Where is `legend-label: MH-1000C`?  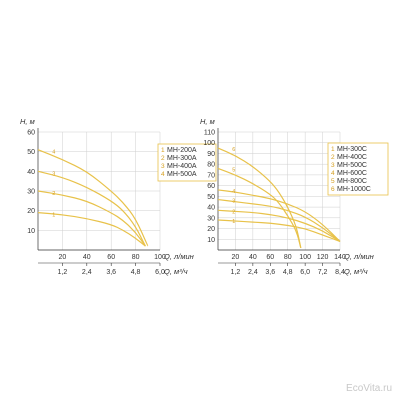
legend-label: MH-1000C is located at coordinates (354, 189).